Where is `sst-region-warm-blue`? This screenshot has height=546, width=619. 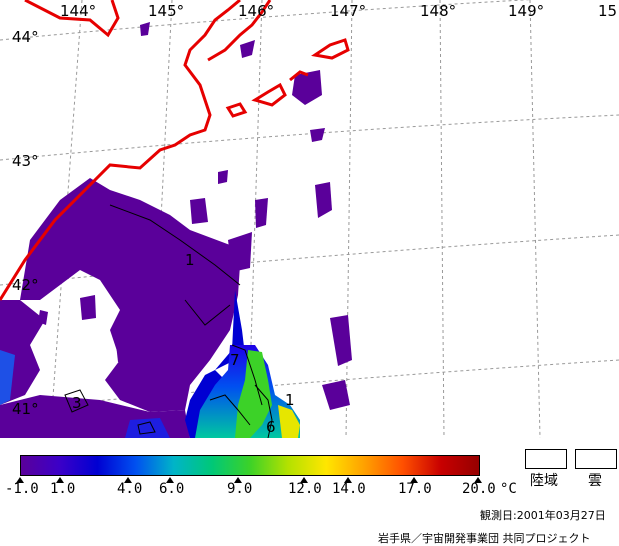 sst-region-warm-blue is located at coordinates (215, 364).